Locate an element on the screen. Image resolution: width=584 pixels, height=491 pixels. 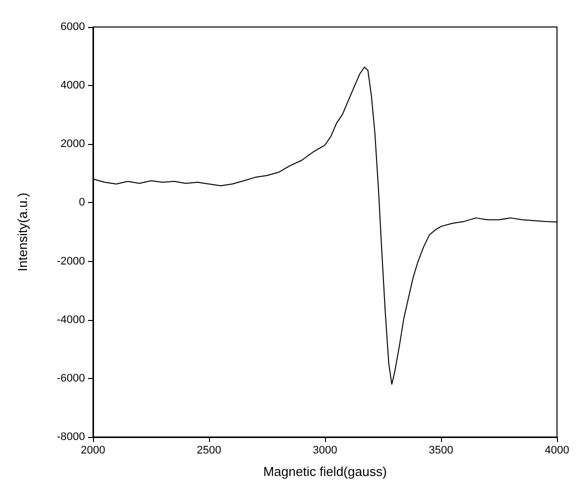
y-tick-label: -6000 is located at coordinates (70, 378).